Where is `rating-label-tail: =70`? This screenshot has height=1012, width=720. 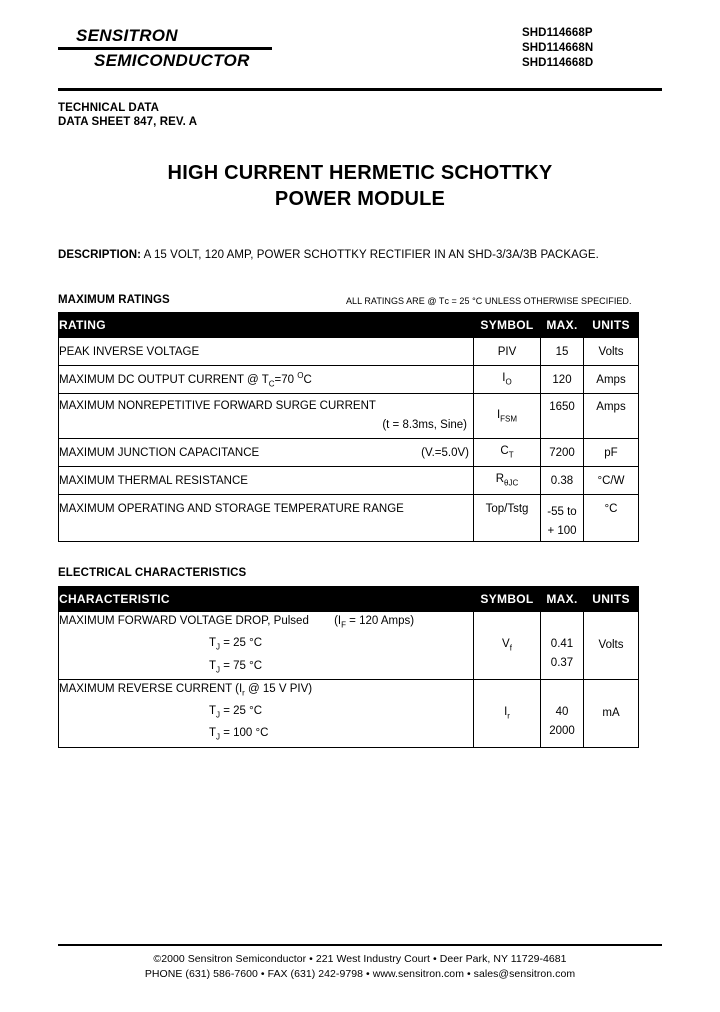
rating-label-tail: =70 is located at coordinates (286, 379).